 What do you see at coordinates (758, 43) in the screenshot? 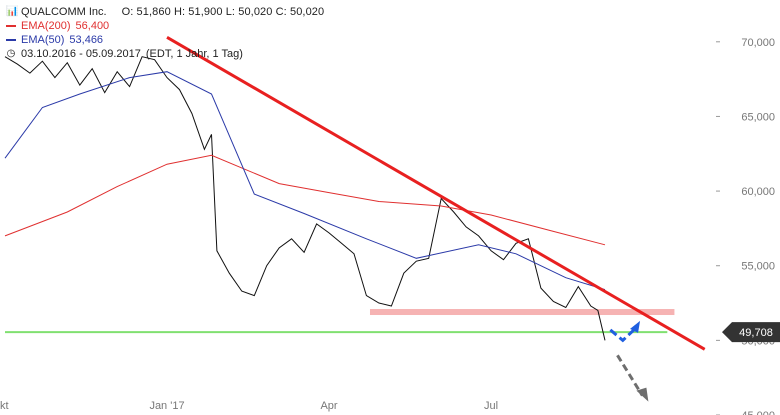
I see `y-tick-label: 70,000` at bounding box center [758, 43].